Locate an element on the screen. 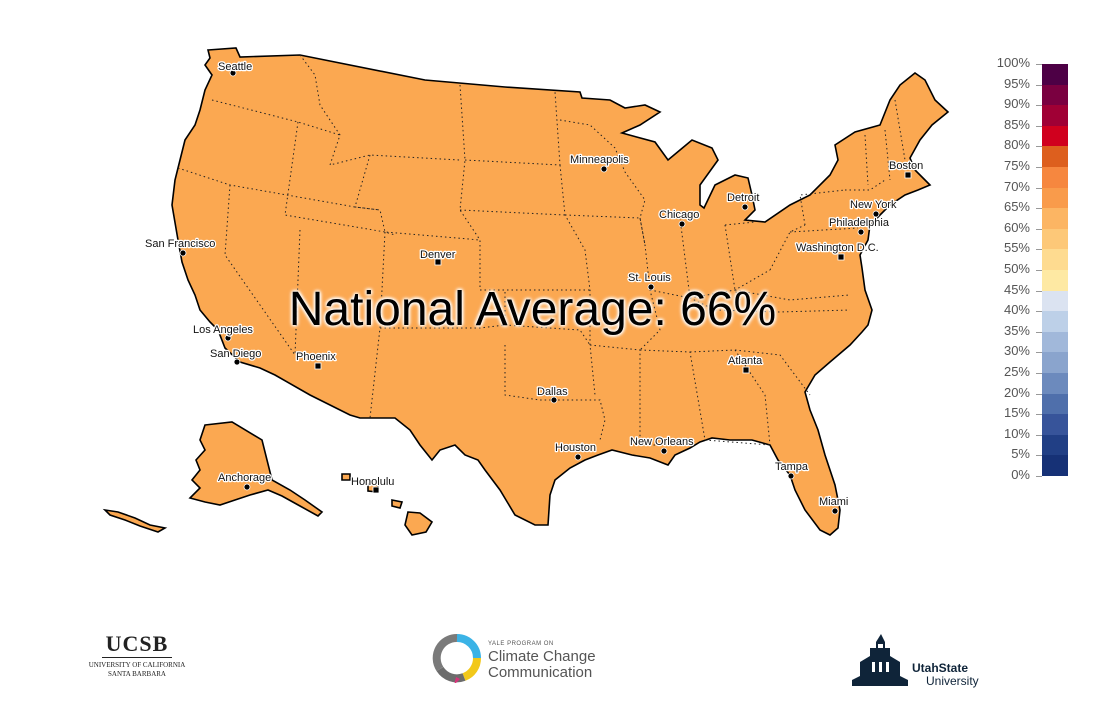  legend-row: 80% is located at coordinates (1032, 152).